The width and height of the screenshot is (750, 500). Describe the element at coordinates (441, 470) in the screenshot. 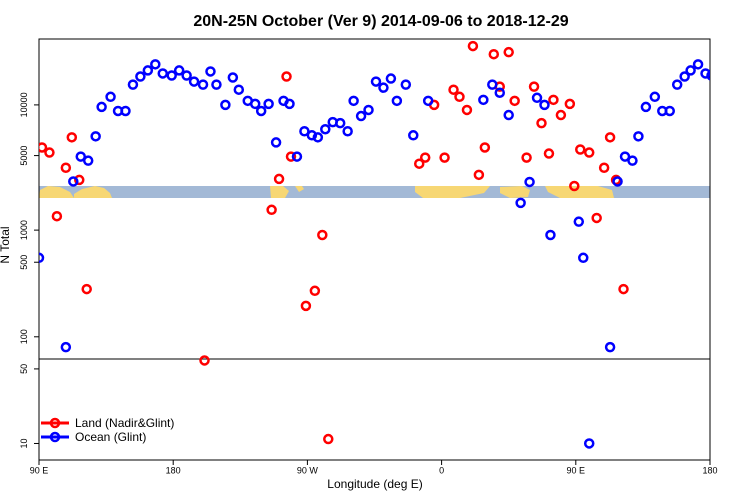

I see `x-tick-label-3: 0` at that location.